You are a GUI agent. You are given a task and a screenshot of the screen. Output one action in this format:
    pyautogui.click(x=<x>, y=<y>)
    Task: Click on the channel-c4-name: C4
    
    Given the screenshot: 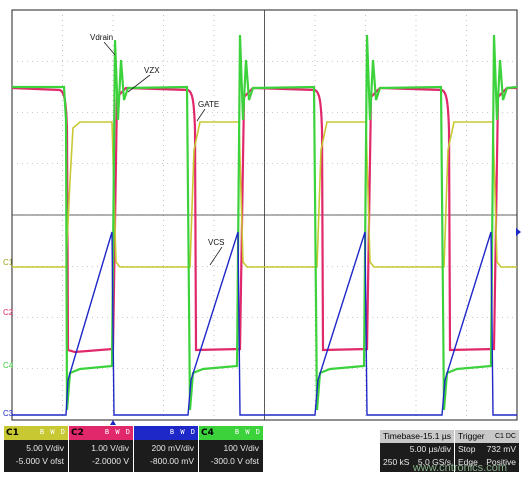 What is the action you would take?
    pyautogui.click(x=207, y=433)
    